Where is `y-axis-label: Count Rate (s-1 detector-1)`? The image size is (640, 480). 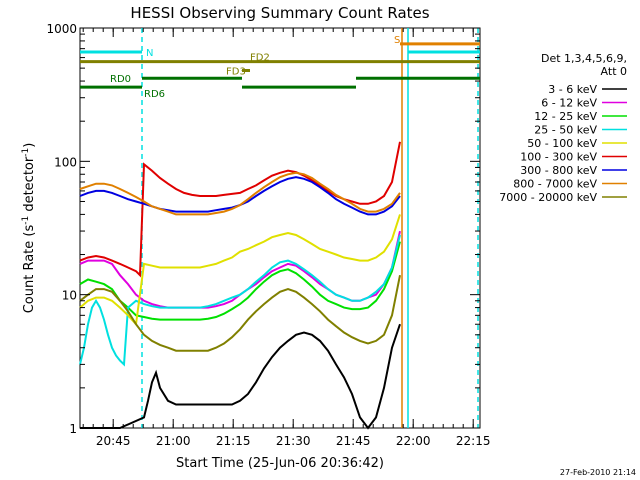 y-axis-label: Count Rate (s-1 detector-1) is located at coordinates (29, 228).